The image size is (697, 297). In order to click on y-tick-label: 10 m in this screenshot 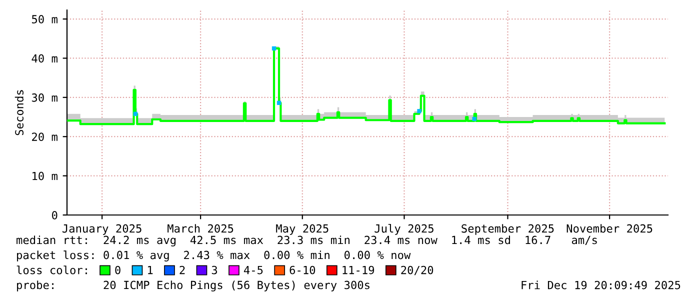, I will do `click(45, 176)`.